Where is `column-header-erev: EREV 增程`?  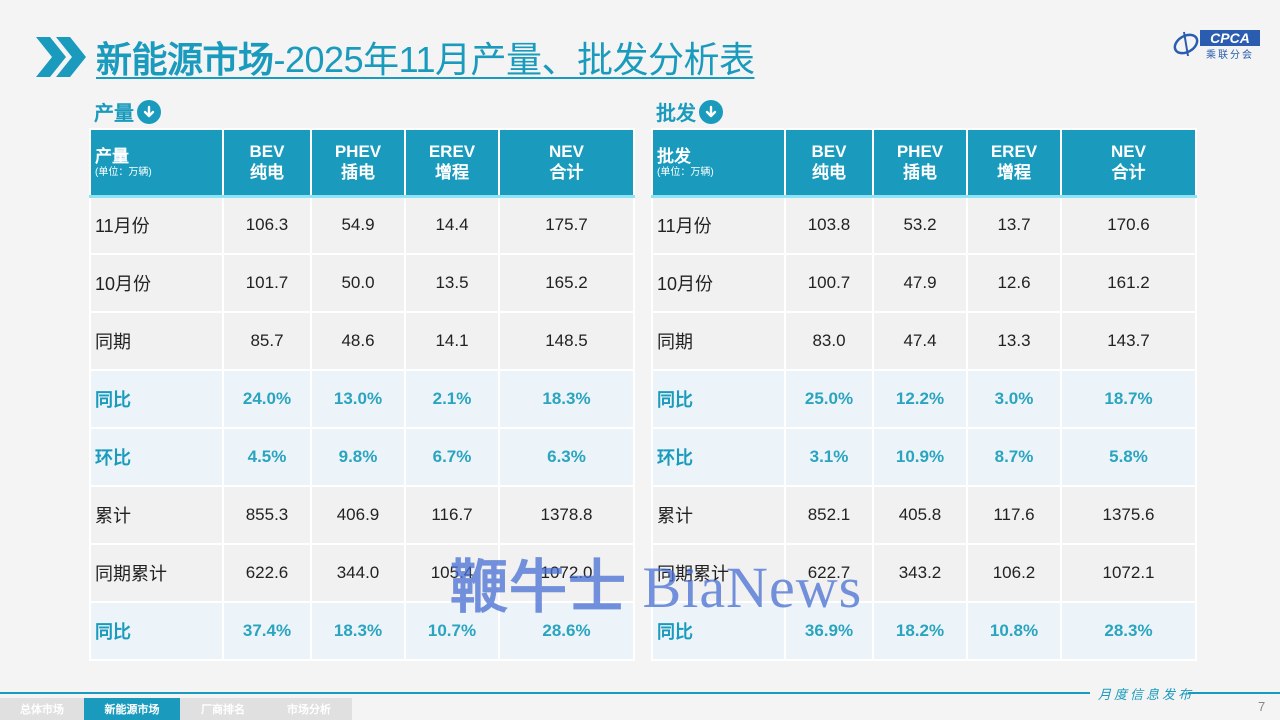
column-header-erev: EREV 增程 is located at coordinates (1014, 163).